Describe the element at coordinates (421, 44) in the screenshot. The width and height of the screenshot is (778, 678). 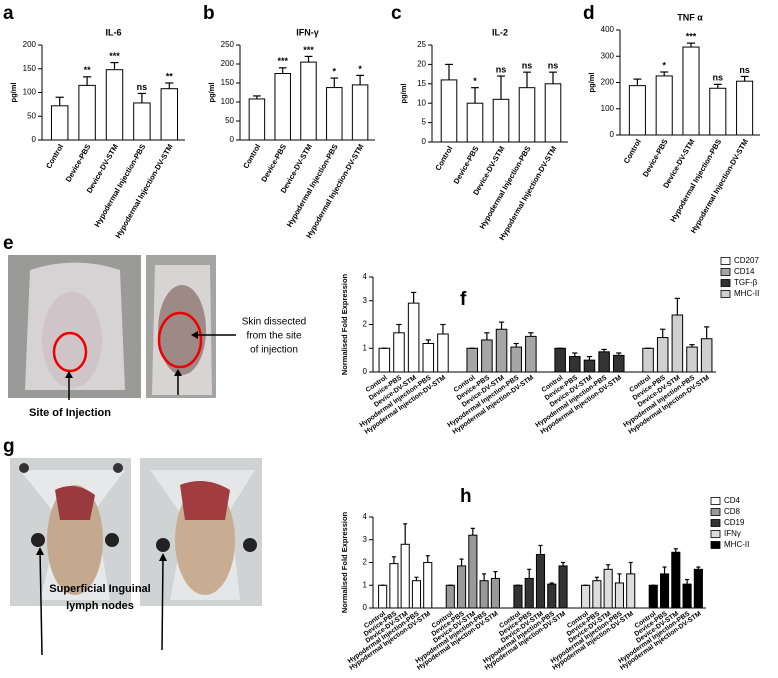
I see `y-tick-label: 25` at that location.